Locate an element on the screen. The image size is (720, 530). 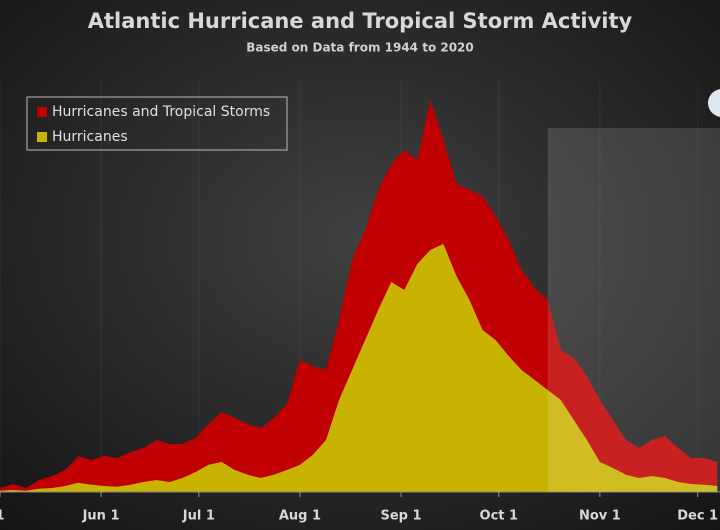
chart-subtitle: Based on Data from 1944 to 2020 is located at coordinates (360, 48).